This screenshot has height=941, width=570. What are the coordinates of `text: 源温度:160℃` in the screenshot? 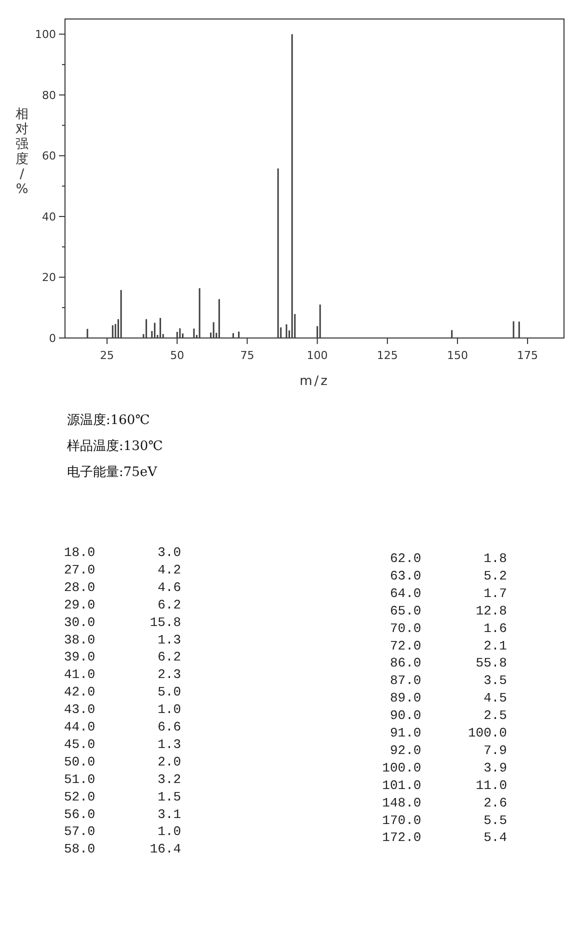 It's located at (108, 420).